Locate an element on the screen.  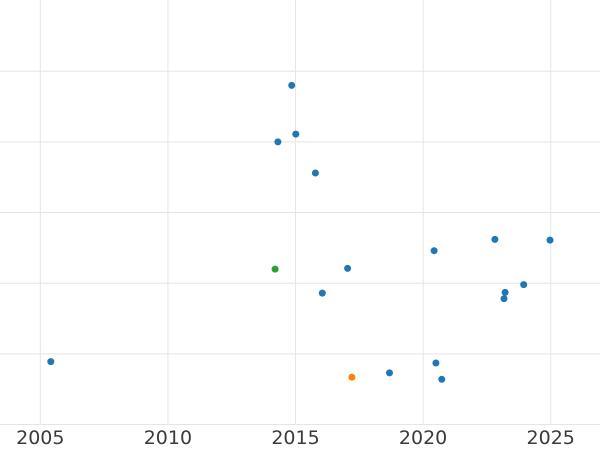
x-tick-label: 2010 is located at coordinates (168, 438).